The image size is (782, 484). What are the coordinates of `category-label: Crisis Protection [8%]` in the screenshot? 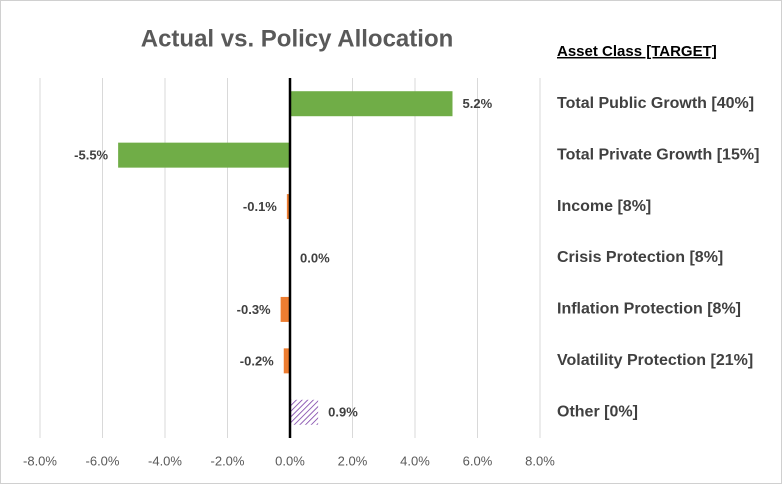 It's located at (640, 257).